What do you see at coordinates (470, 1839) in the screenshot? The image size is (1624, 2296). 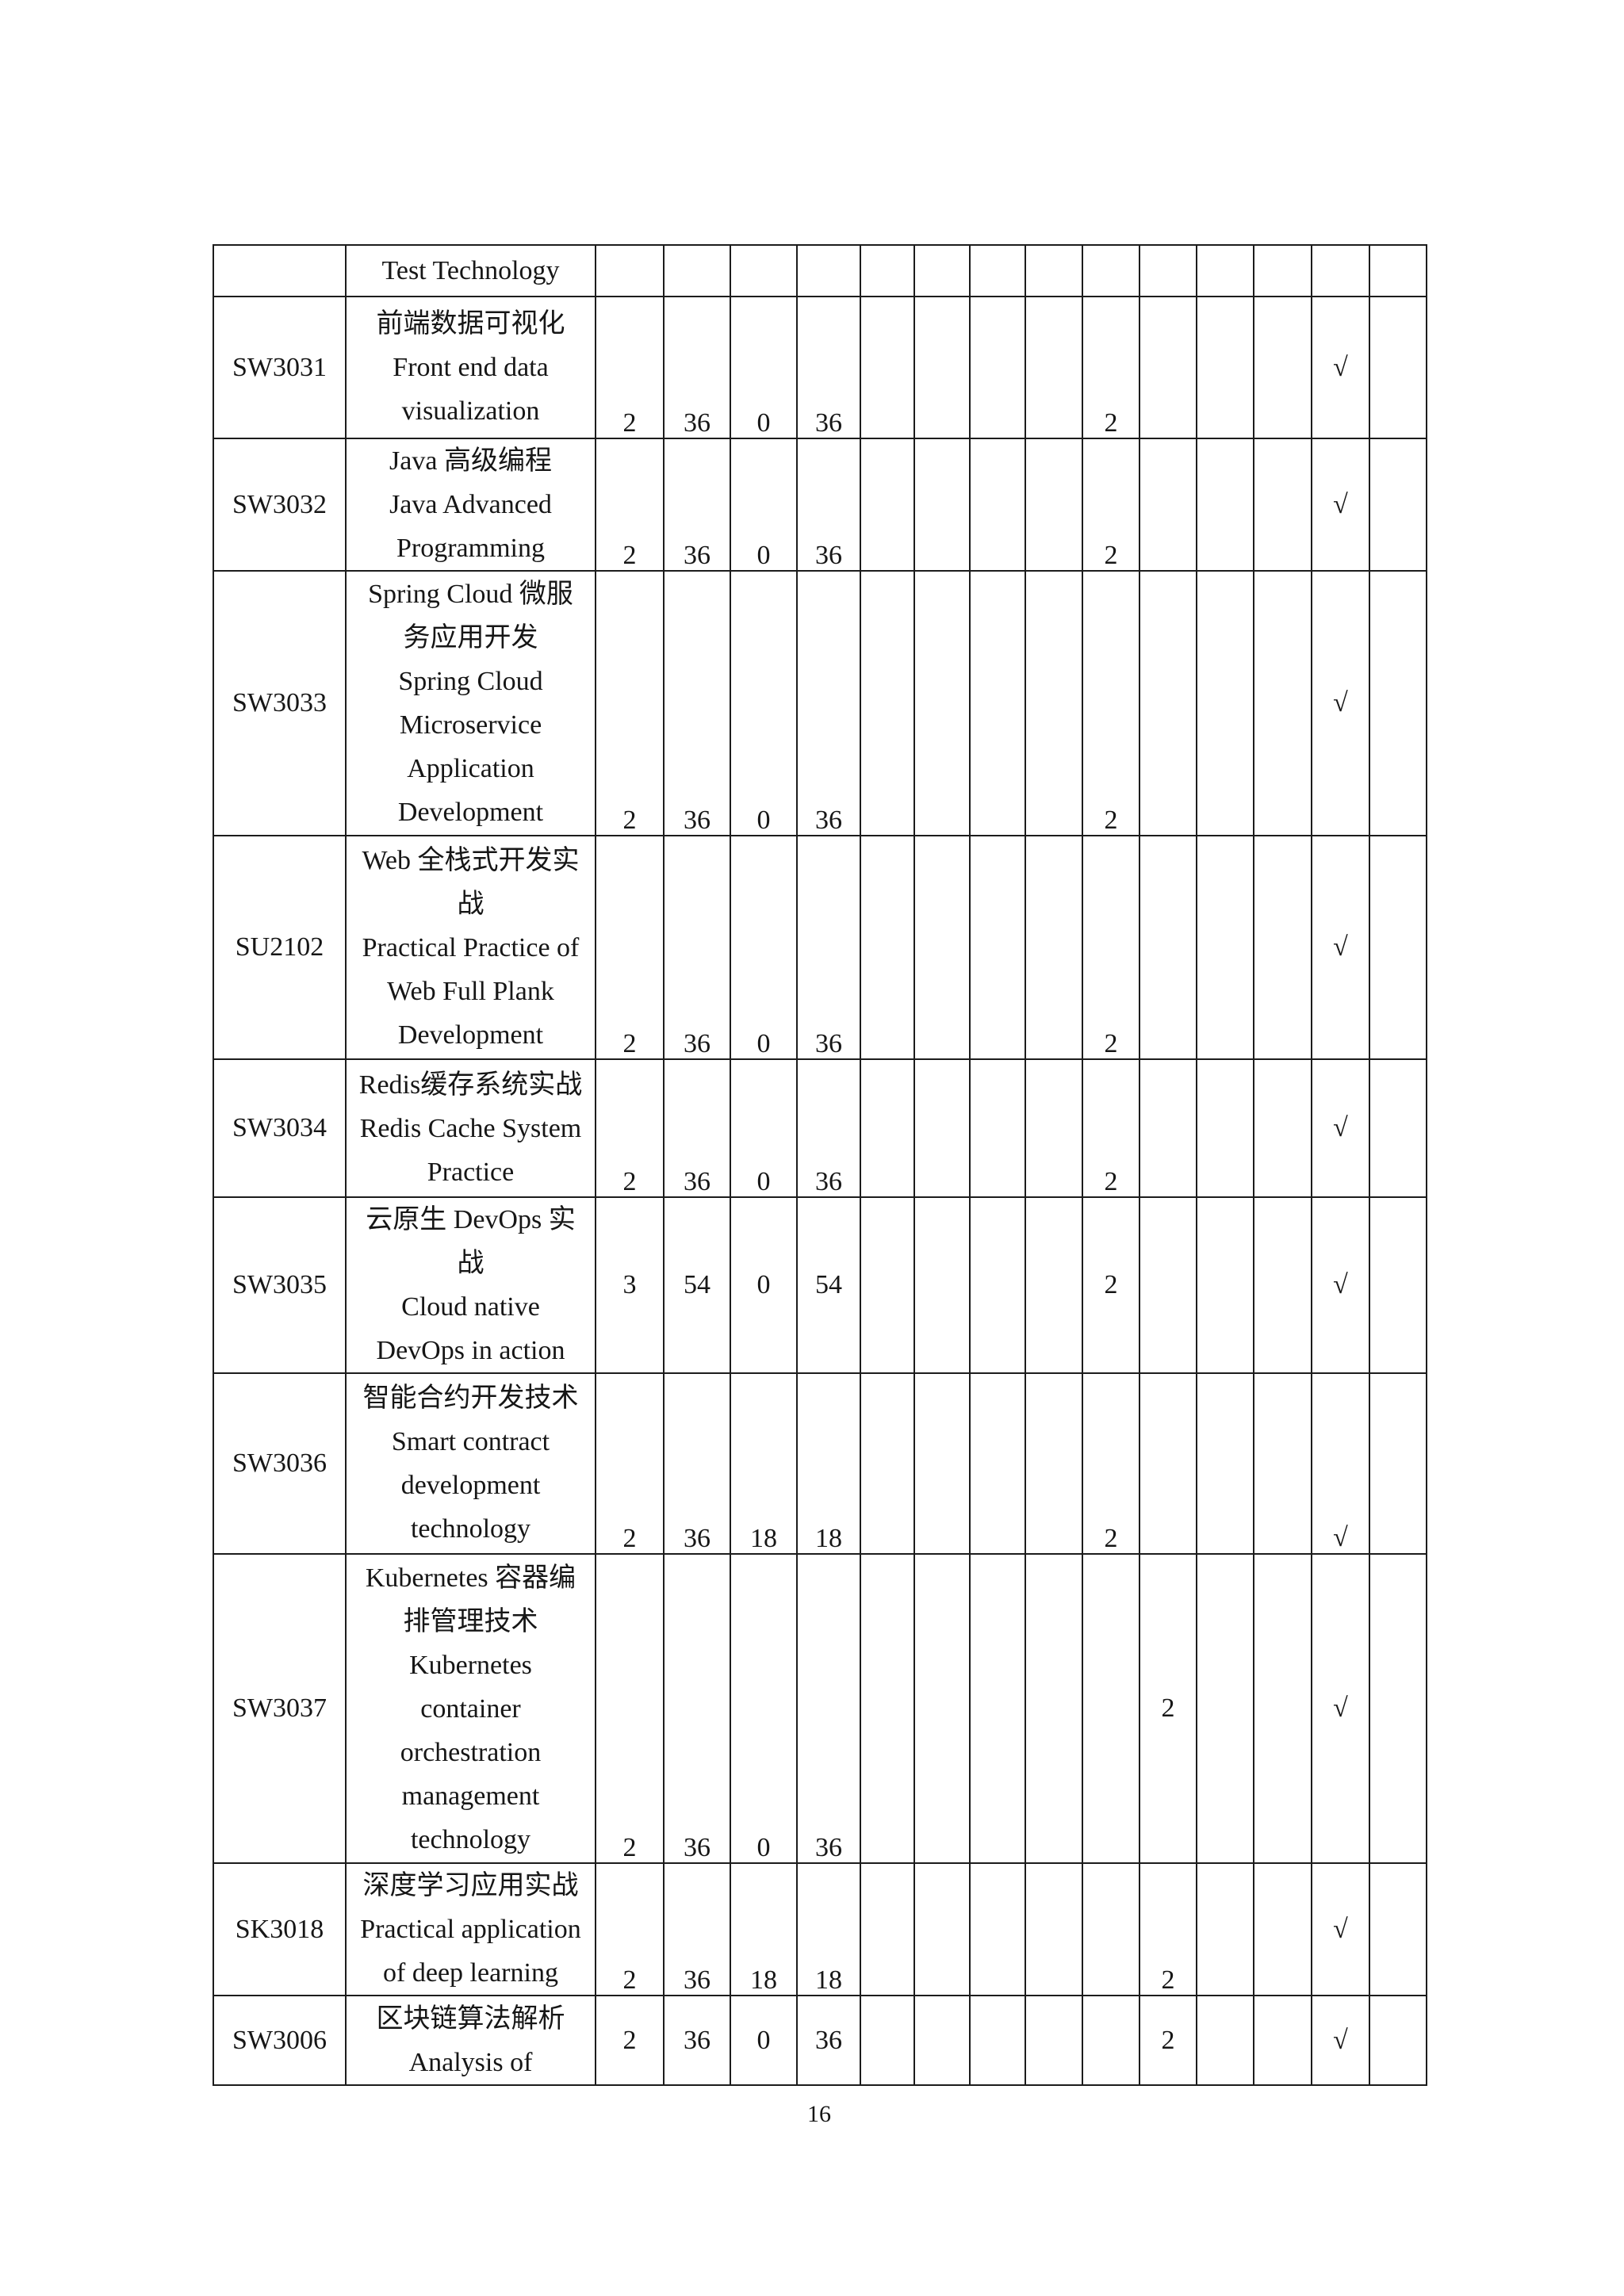 I see `course-name-line: technology` at bounding box center [470, 1839].